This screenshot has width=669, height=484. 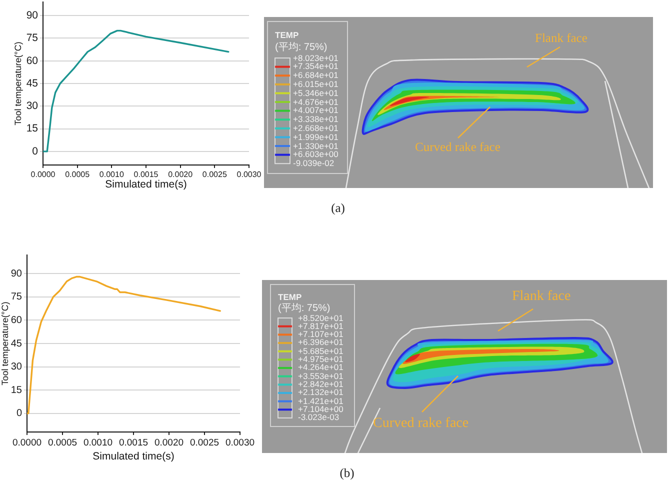 What do you see at coordinates (313, 163) in the screenshot?
I see `text: -9.039e-02` at bounding box center [313, 163].